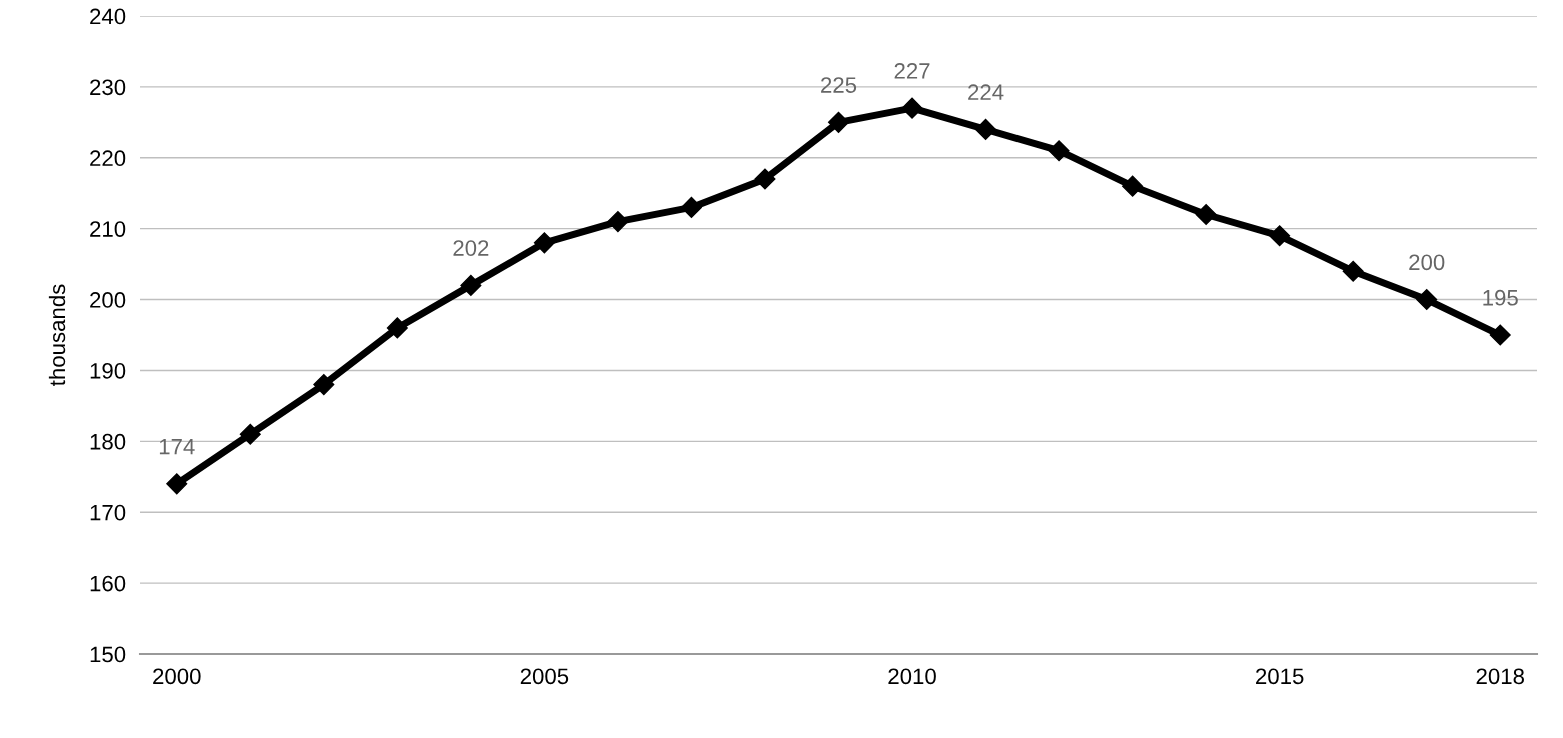  Describe the element at coordinates (108, 300) in the screenshot. I see `y-tick-label: 200` at that location.